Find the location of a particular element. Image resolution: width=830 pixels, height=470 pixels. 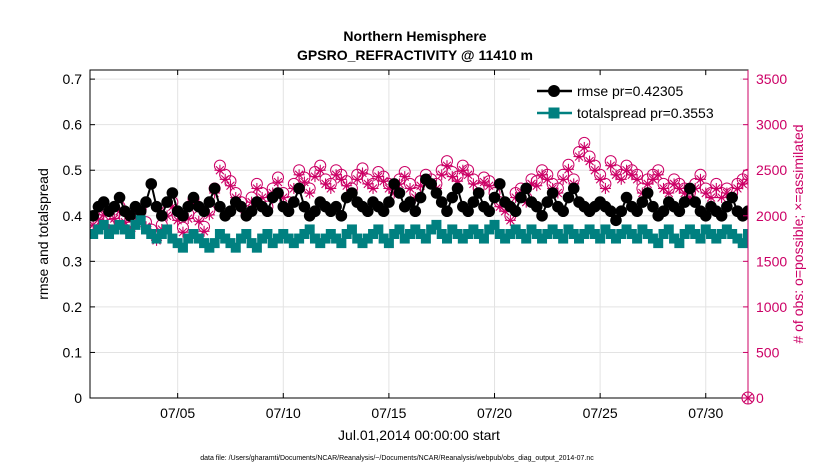

y-tick-label: 0.4 is located at coordinates (73, 216).